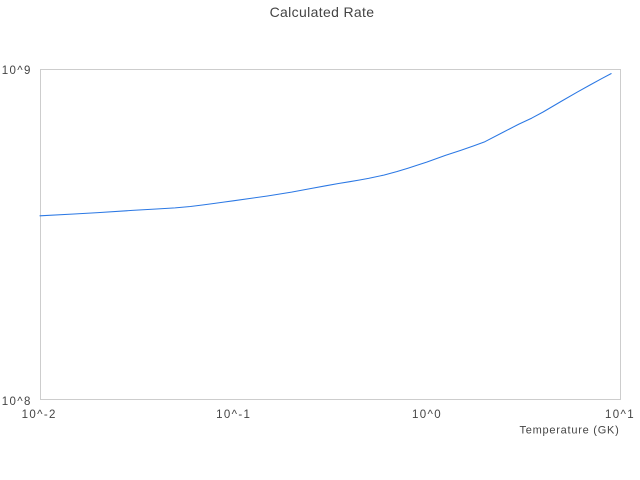  I want to click on svg-text: 10^8, so click(17, 402).